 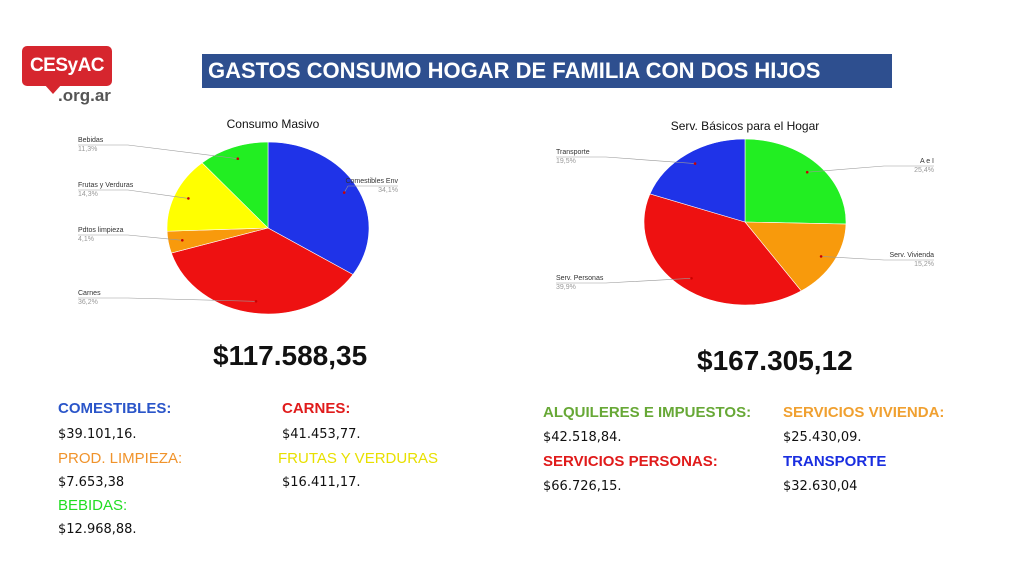 What do you see at coordinates (912, 255) in the screenshot?
I see `slice-label-serv-vivienda: Serv. Vivienda` at bounding box center [912, 255].